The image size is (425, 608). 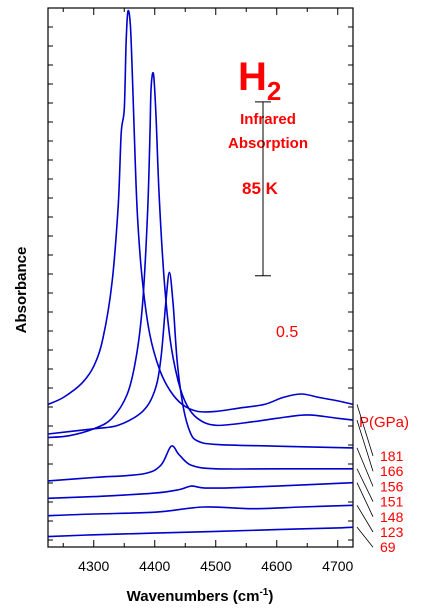 I want to click on x-tick-label: 4300, so click(x=93, y=566).